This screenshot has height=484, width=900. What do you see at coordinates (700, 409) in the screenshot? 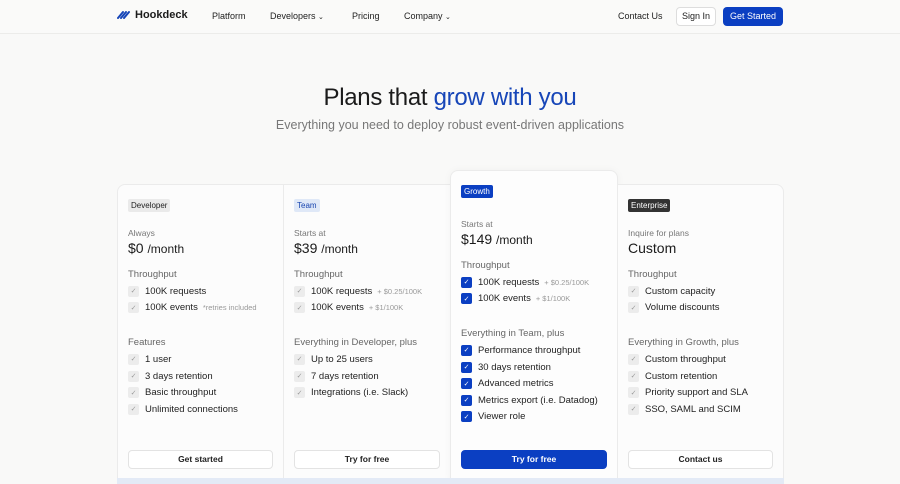
I see `list-item: ✓ SSO, SAML and SCIM` at bounding box center [700, 409].